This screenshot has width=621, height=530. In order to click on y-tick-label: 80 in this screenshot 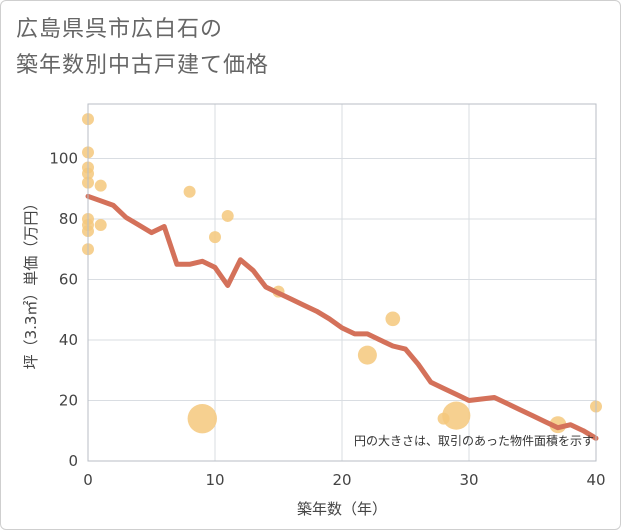, I will do `click(68, 219)`.